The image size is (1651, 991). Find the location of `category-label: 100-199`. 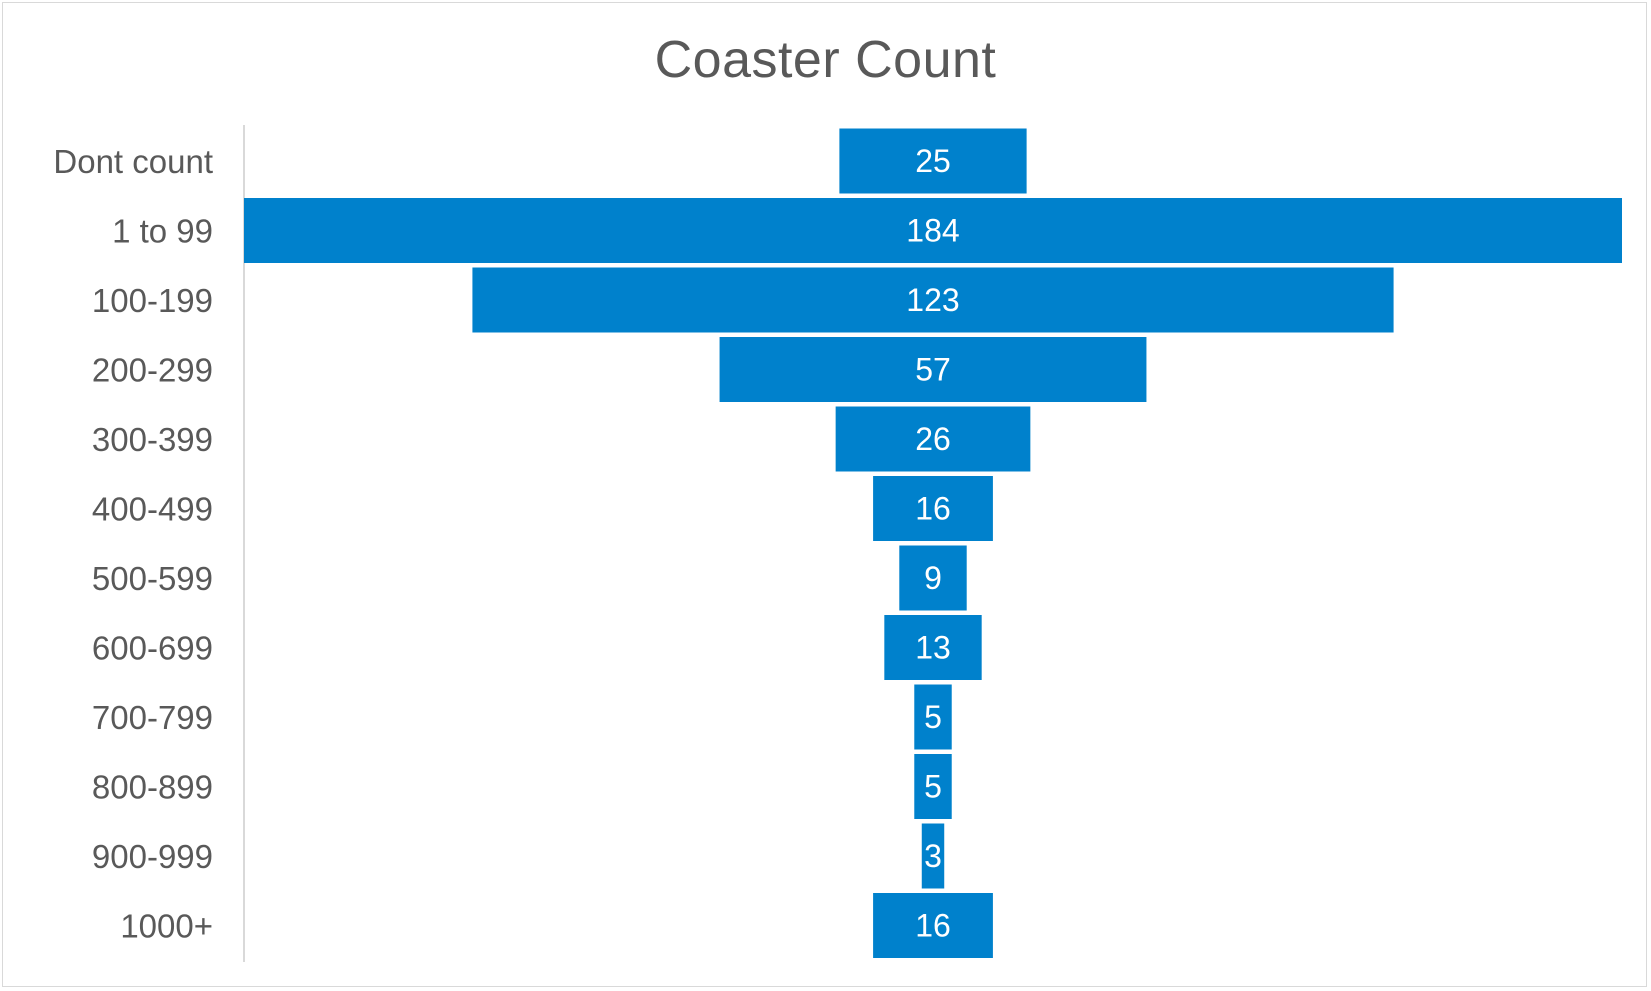

category-label: 100-199 is located at coordinates (152, 300).